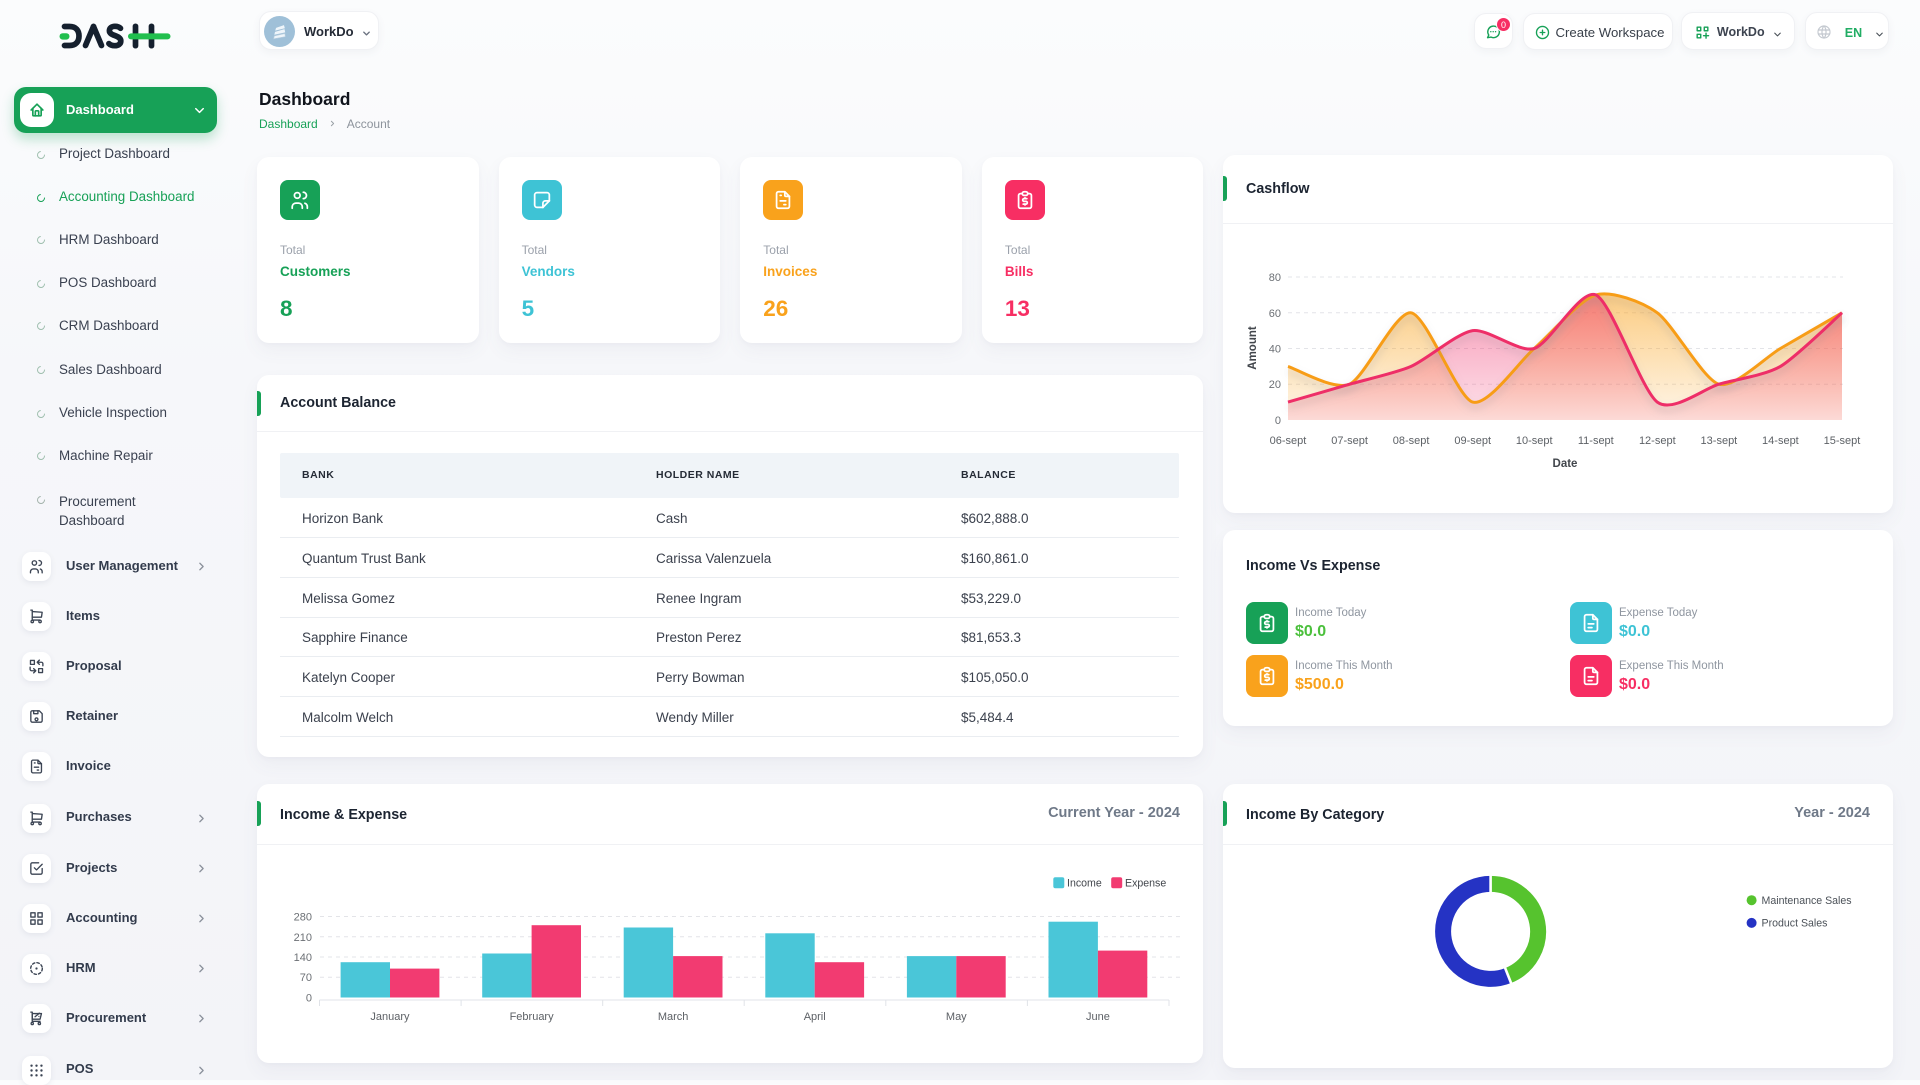 The width and height of the screenshot is (1920, 1085). I want to click on svg-text: 210, so click(303, 938).